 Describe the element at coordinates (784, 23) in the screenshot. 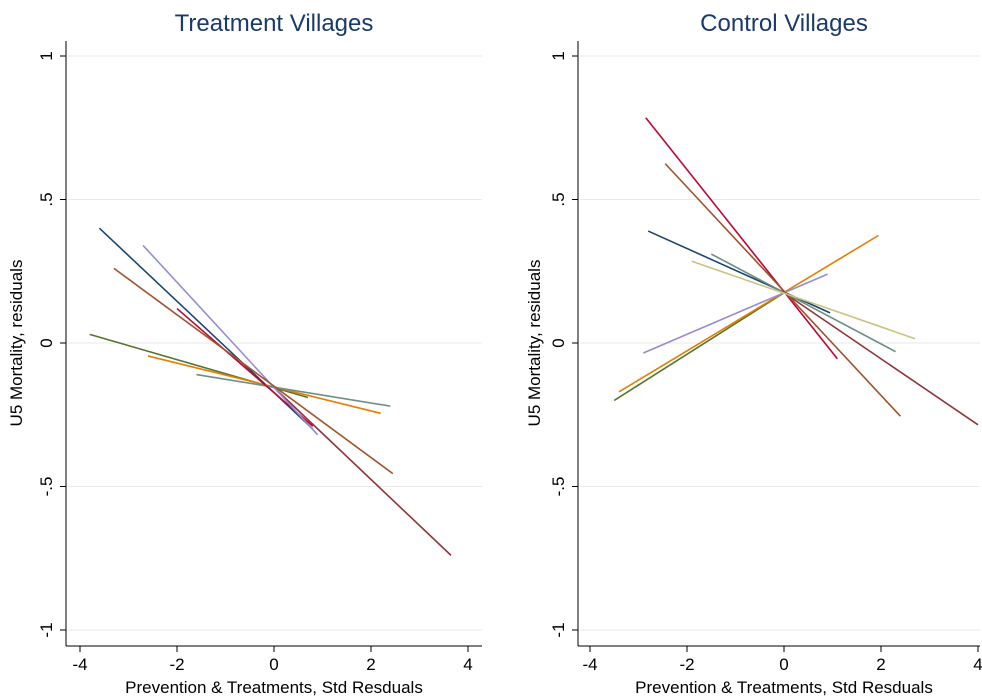

I see `chart-title: Control Villages` at that location.